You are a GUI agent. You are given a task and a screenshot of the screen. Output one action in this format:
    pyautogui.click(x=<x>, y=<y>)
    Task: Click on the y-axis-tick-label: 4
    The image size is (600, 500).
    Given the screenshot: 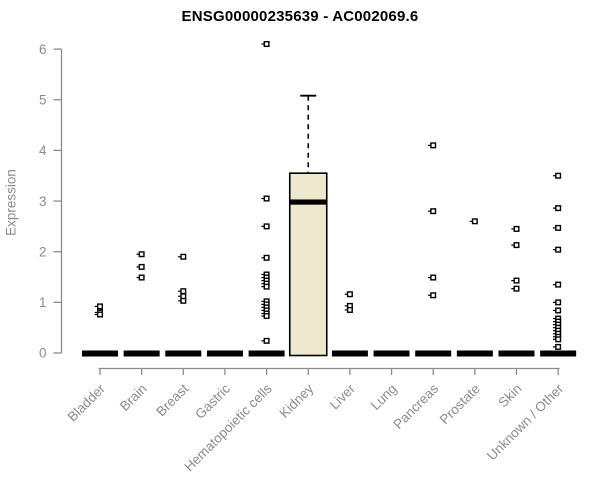 What is the action you would take?
    pyautogui.click(x=43, y=150)
    